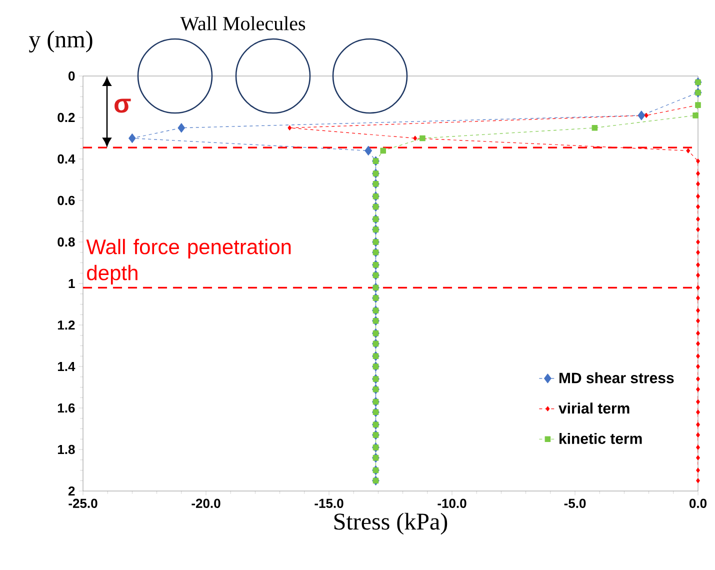  Describe the element at coordinates (594, 408) in the screenshot. I see `legend-label: virial term` at that location.